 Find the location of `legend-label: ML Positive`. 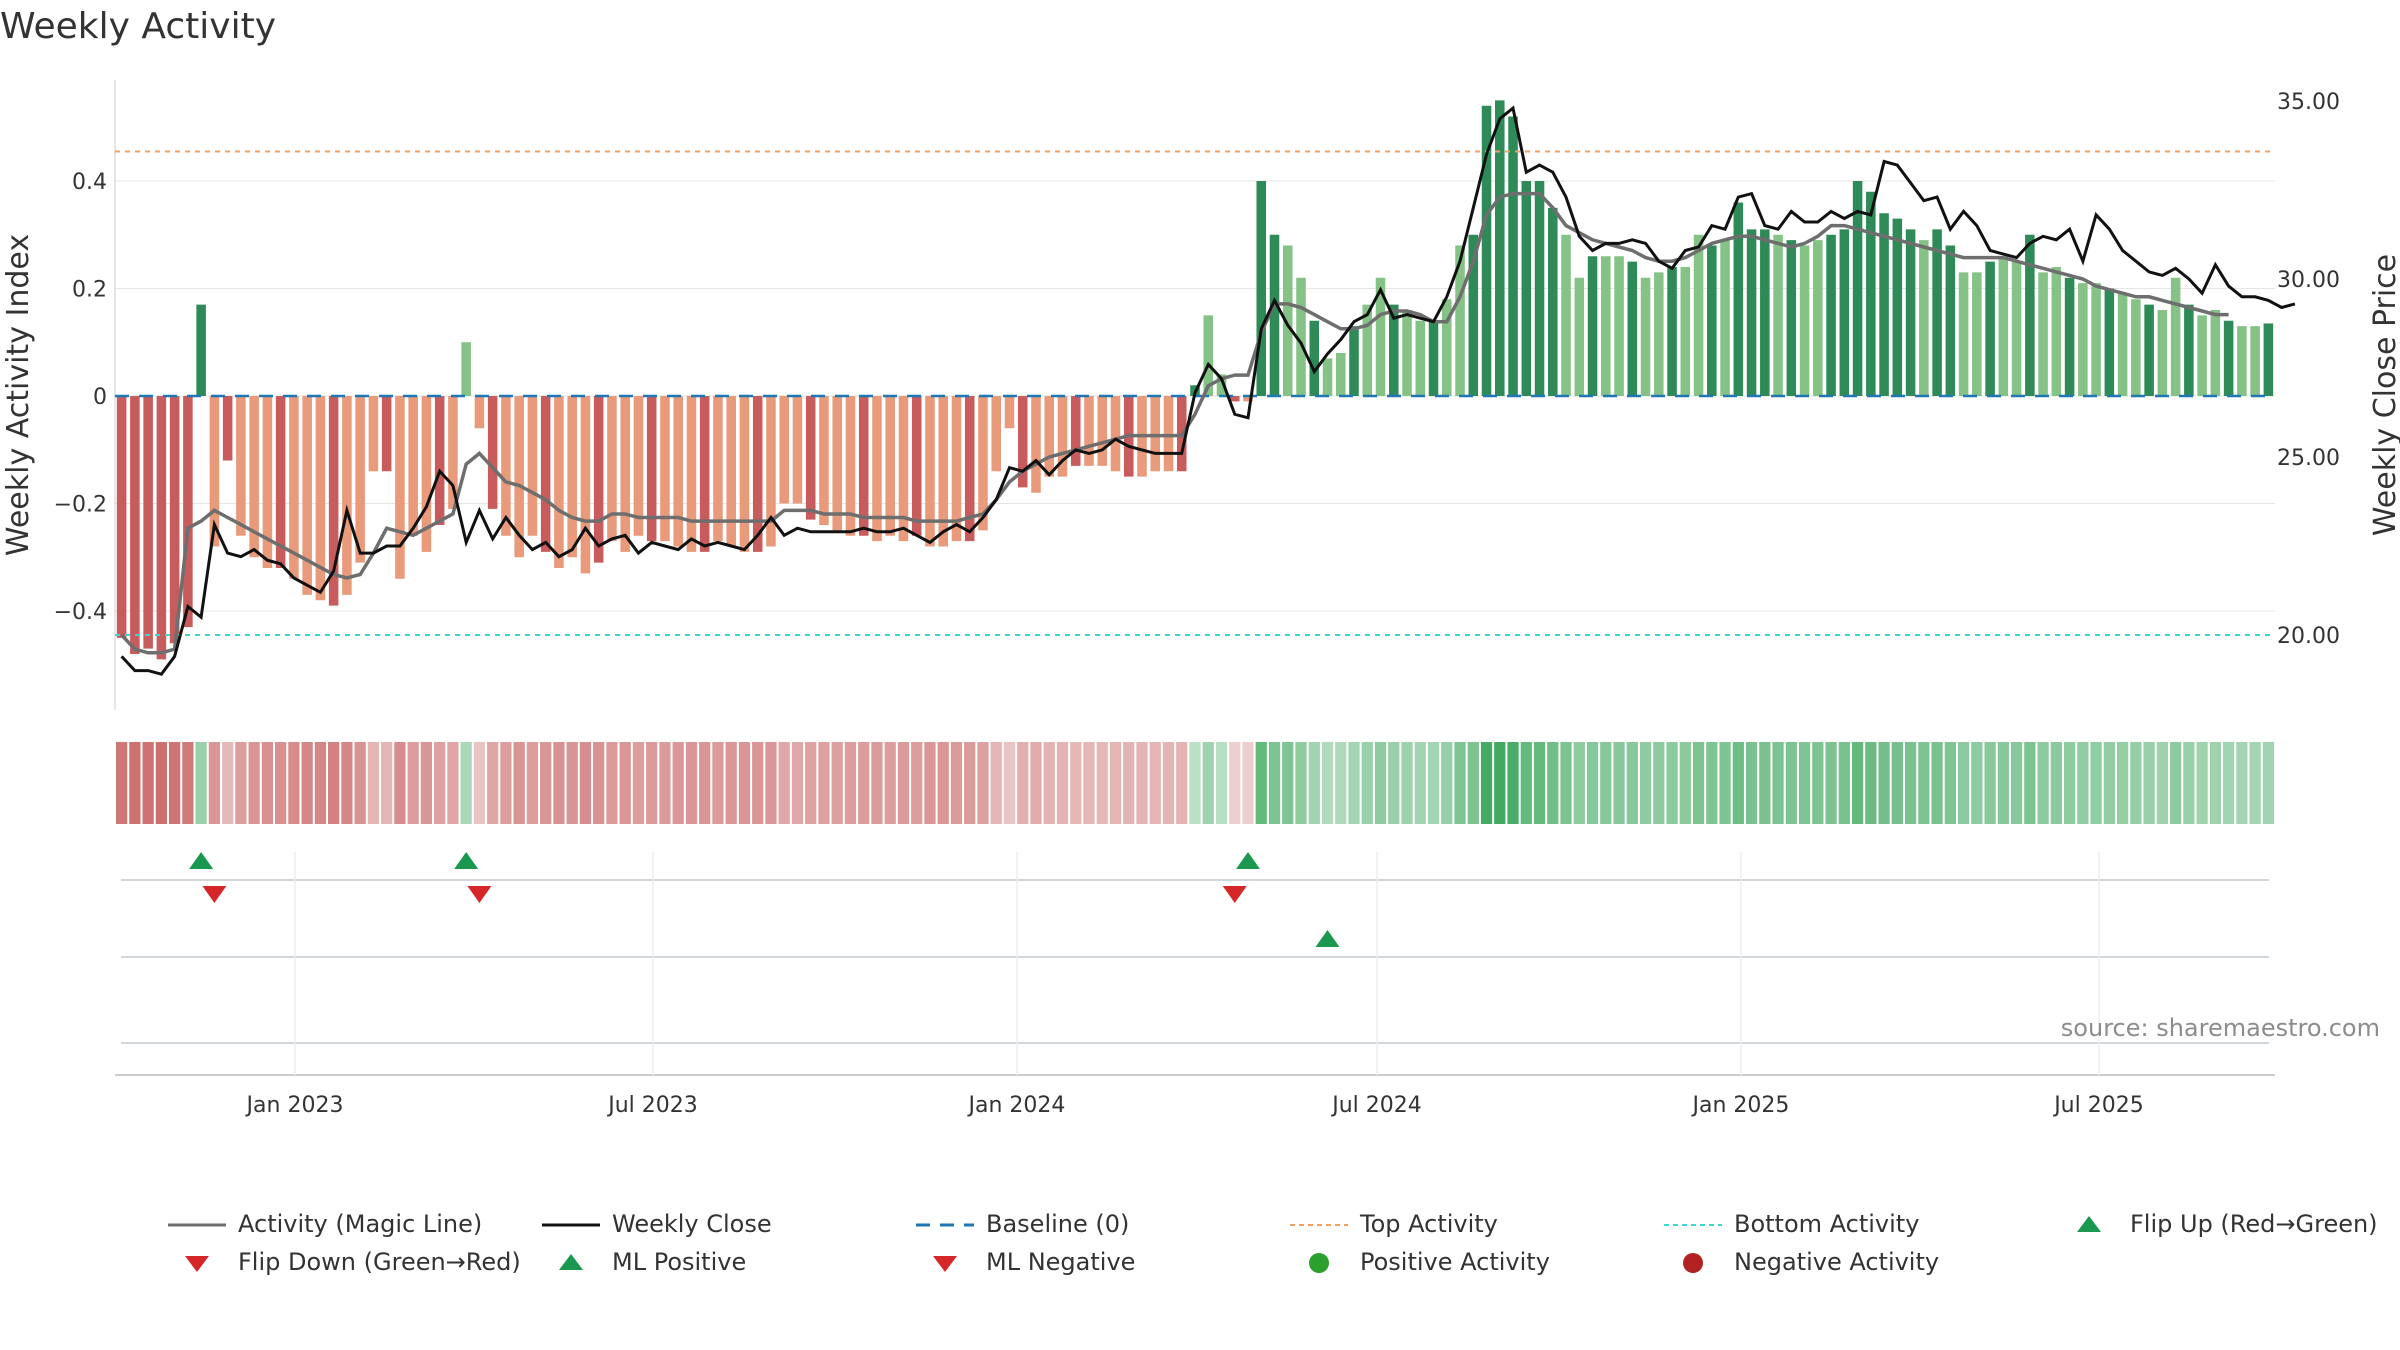

legend-label: ML Positive is located at coordinates (679, 1262).